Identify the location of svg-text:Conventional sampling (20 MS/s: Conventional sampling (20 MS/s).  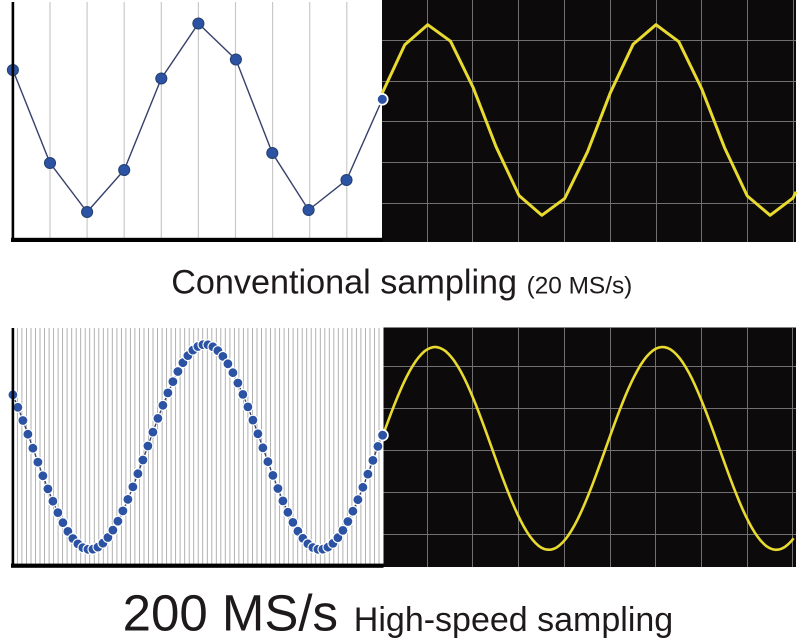
(401, 282).